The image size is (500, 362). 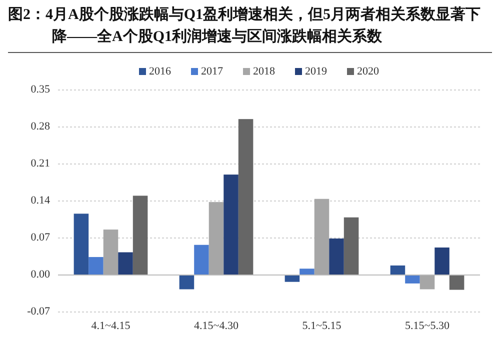 What do you see at coordinates (212, 72) in the screenshot?
I see `legend-label: 2017` at bounding box center [212, 72].